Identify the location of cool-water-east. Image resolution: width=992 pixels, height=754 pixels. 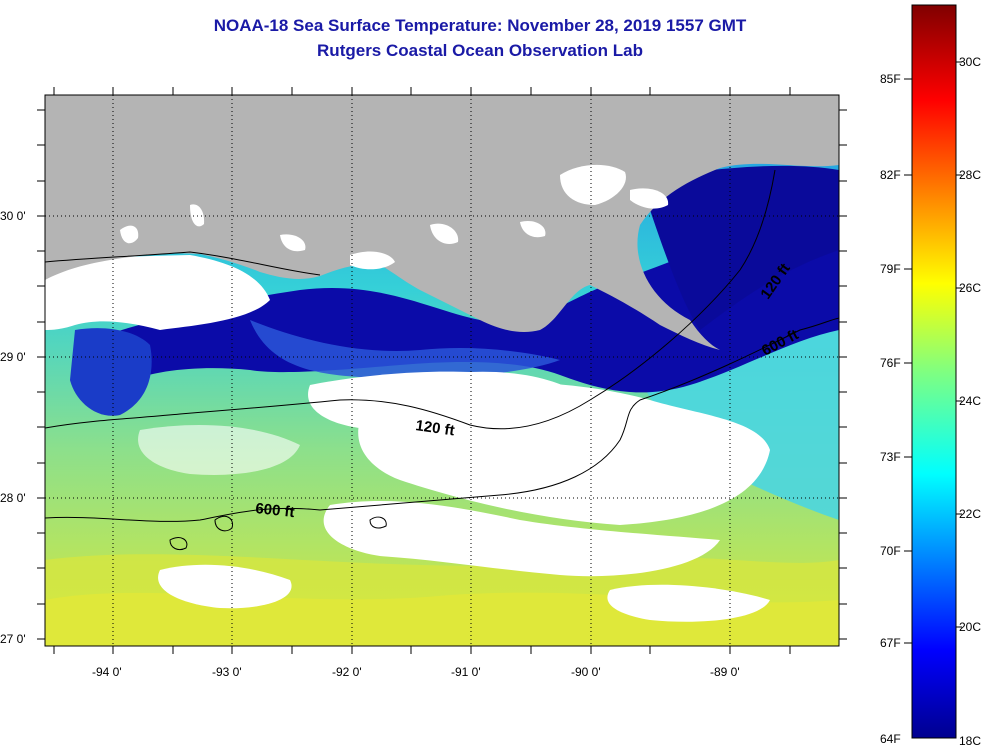
(739, 410).